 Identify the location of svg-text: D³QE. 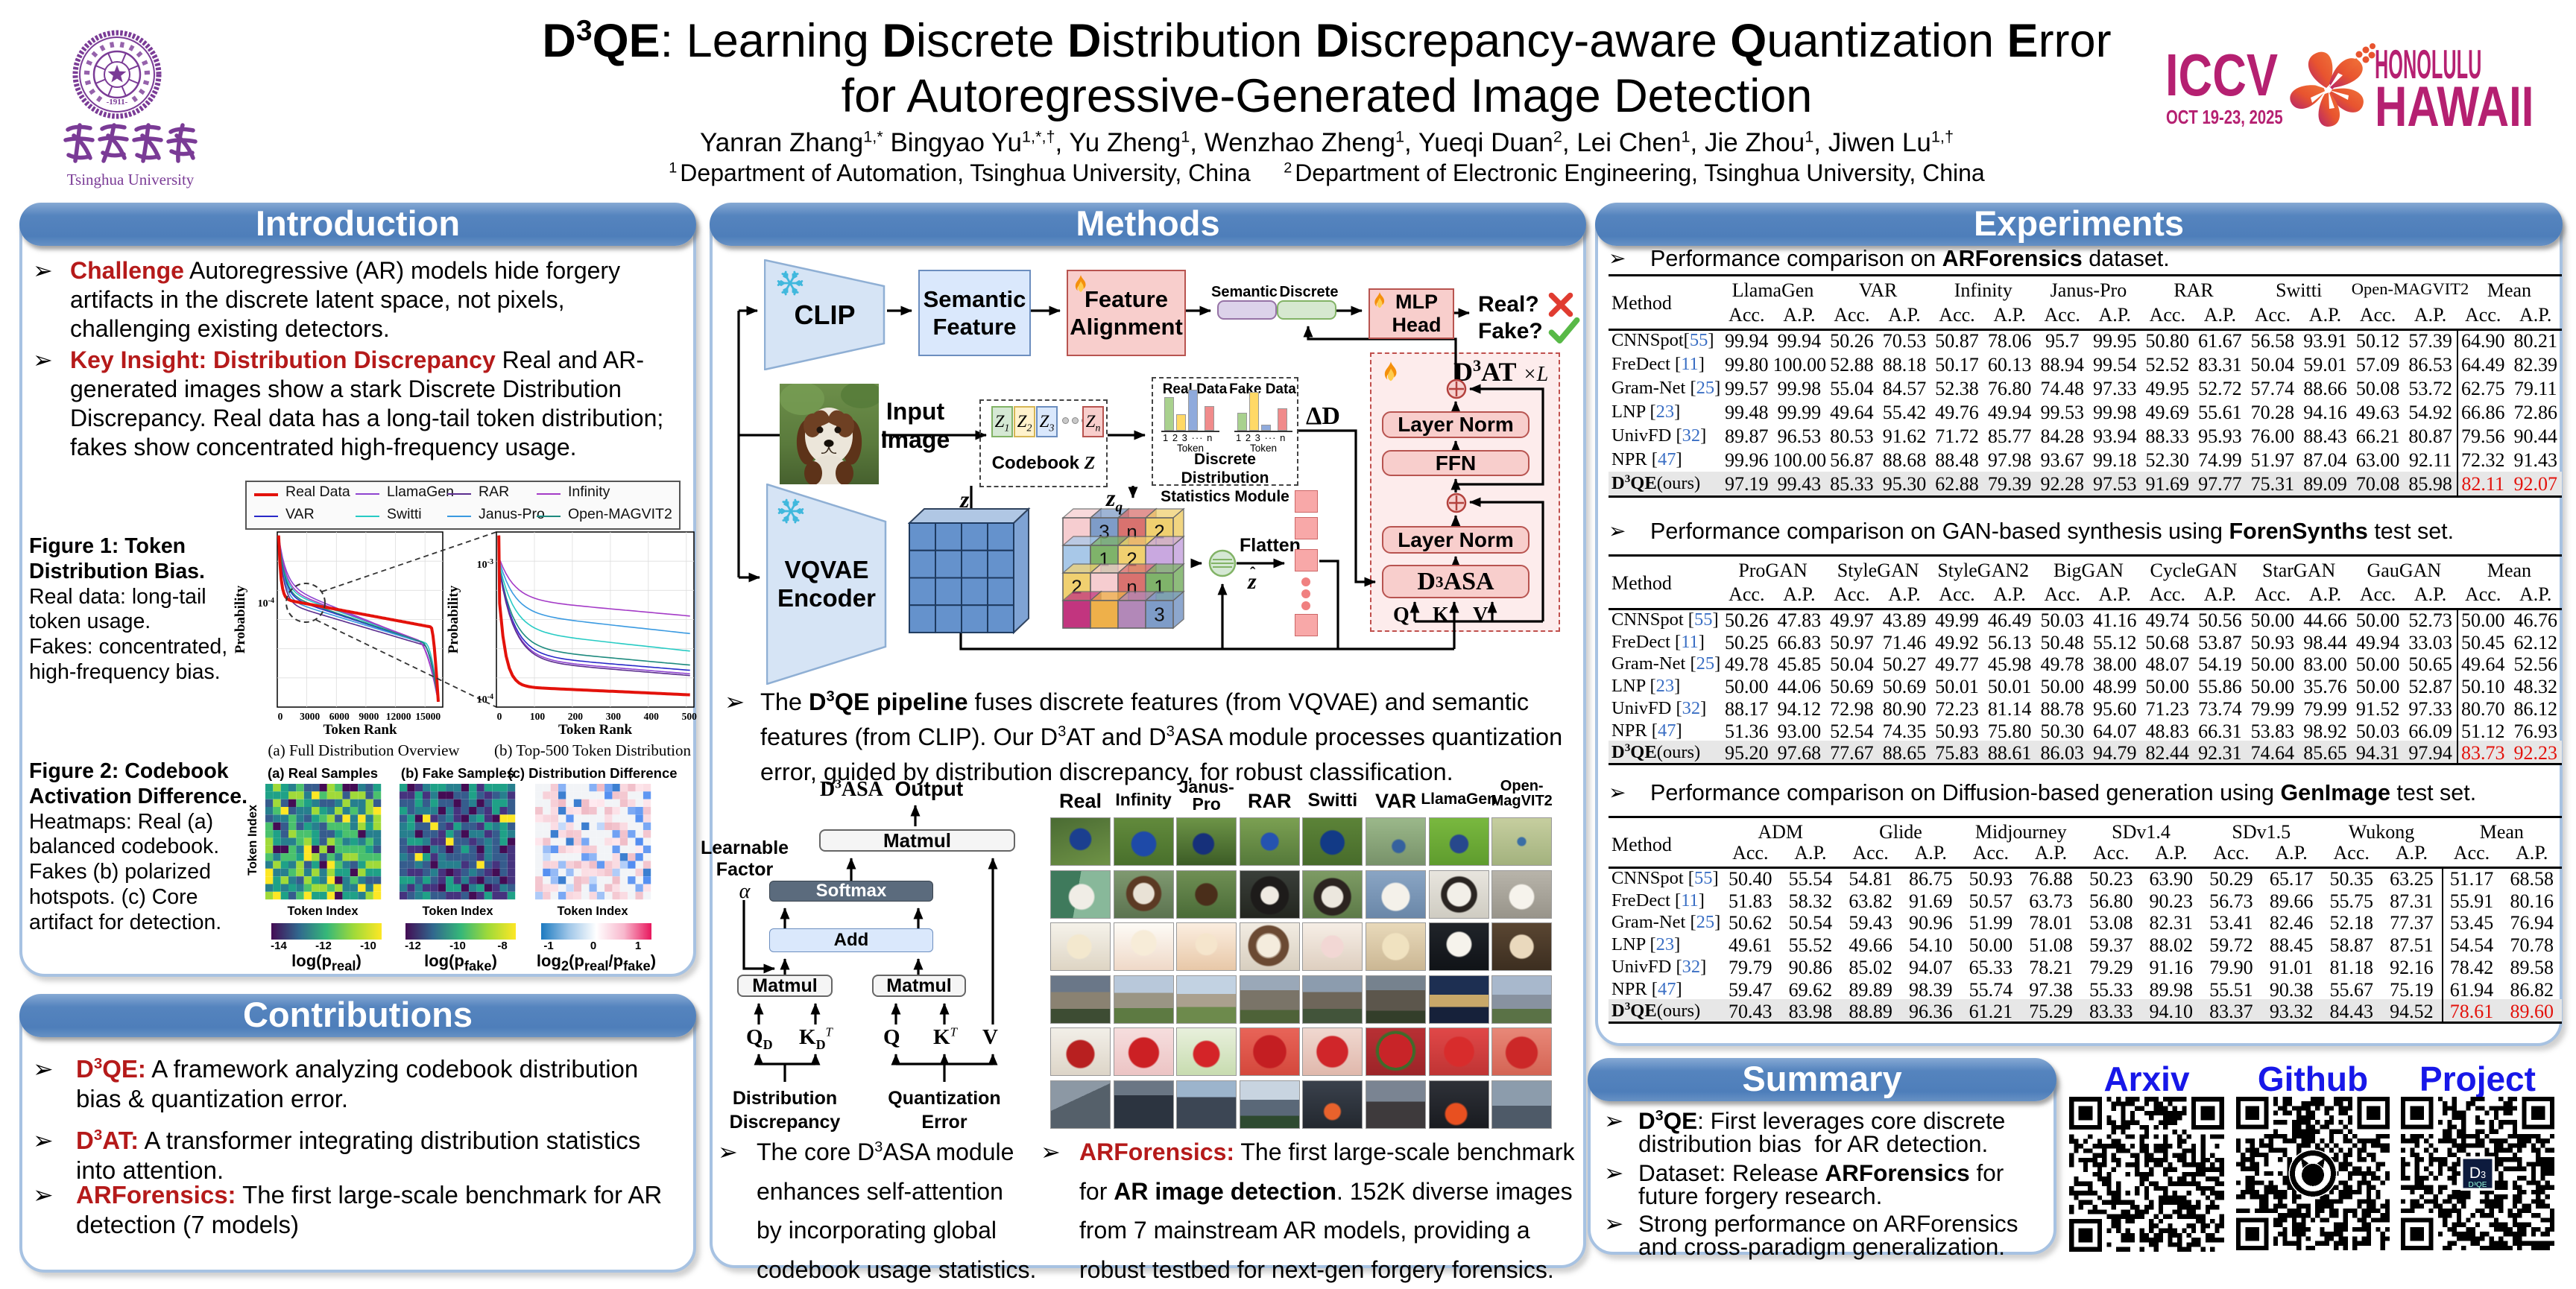
(2478, 1185).